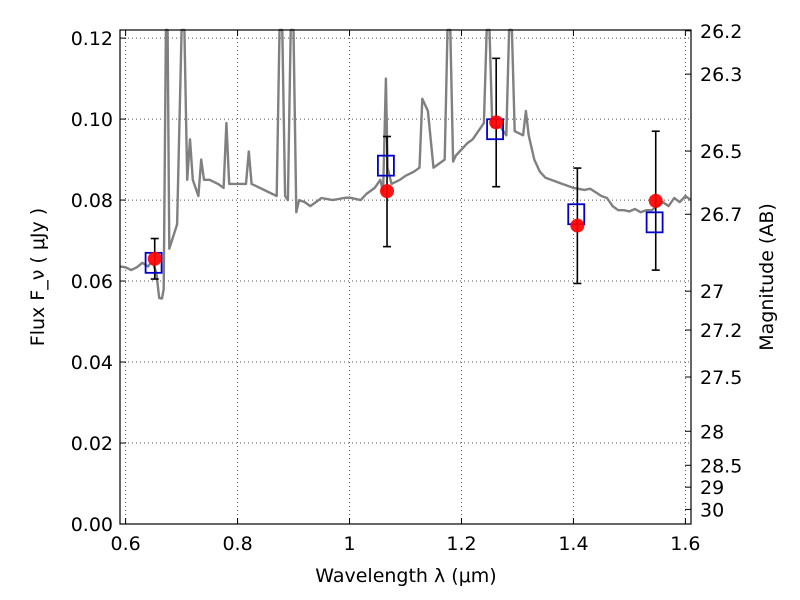 The width and height of the screenshot is (800, 600). What do you see at coordinates (92, 201) in the screenshot?
I see `y-tick-label: 0.08` at bounding box center [92, 201].